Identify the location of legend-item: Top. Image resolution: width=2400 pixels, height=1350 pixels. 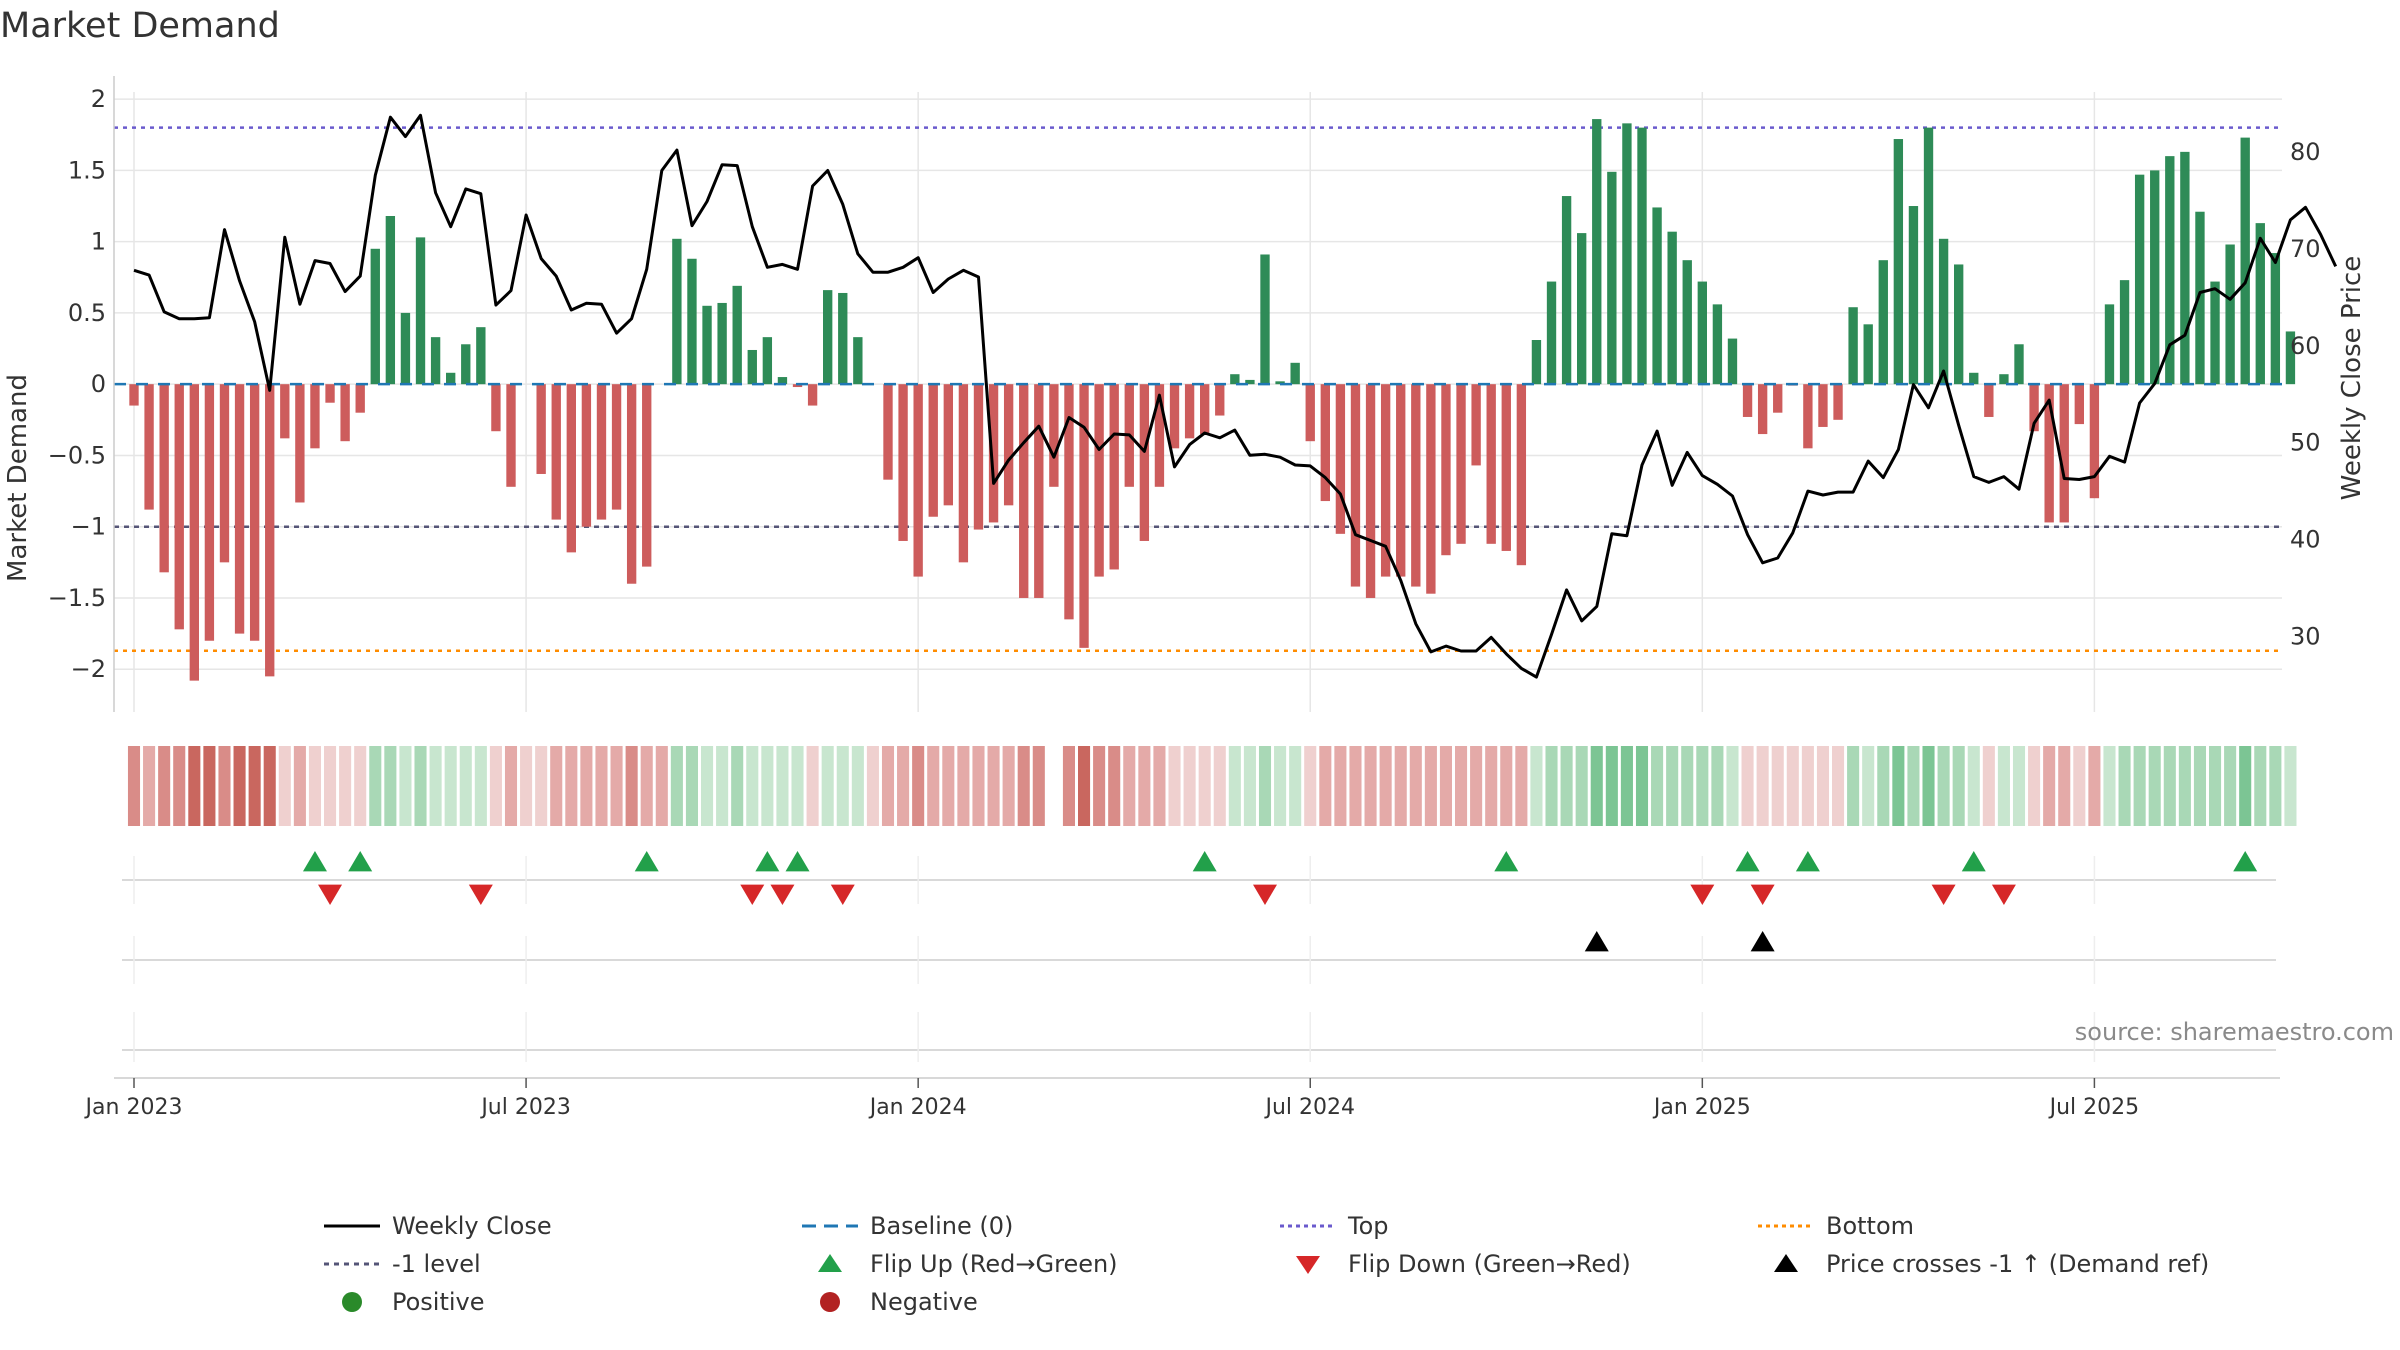
(1332, 1226).